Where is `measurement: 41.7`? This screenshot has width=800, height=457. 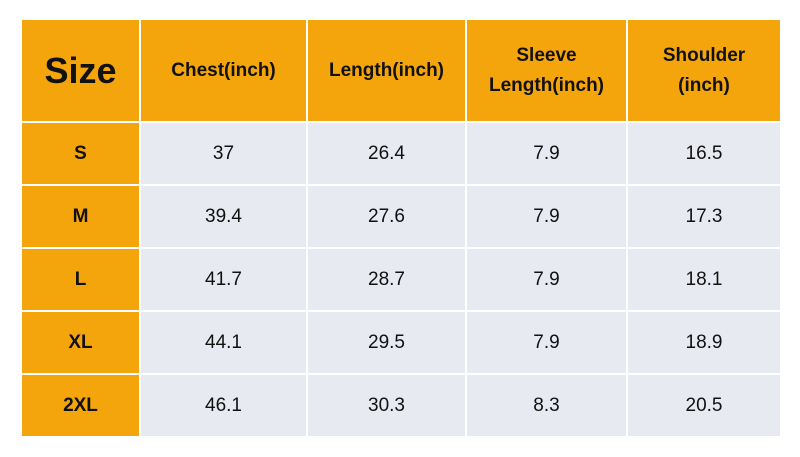 measurement: 41.7 is located at coordinates (223, 279).